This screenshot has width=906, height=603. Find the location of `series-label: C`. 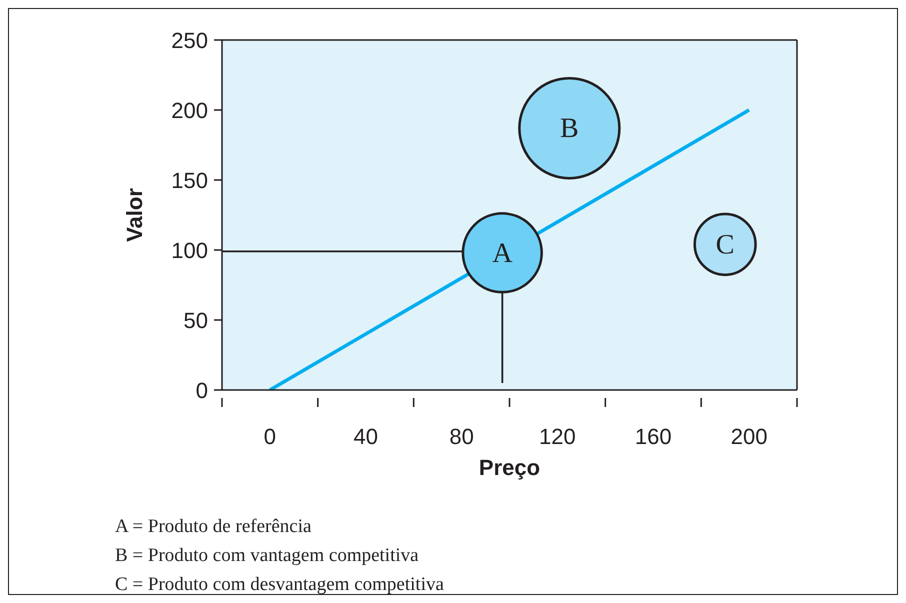

series-label: C is located at coordinates (725, 244).